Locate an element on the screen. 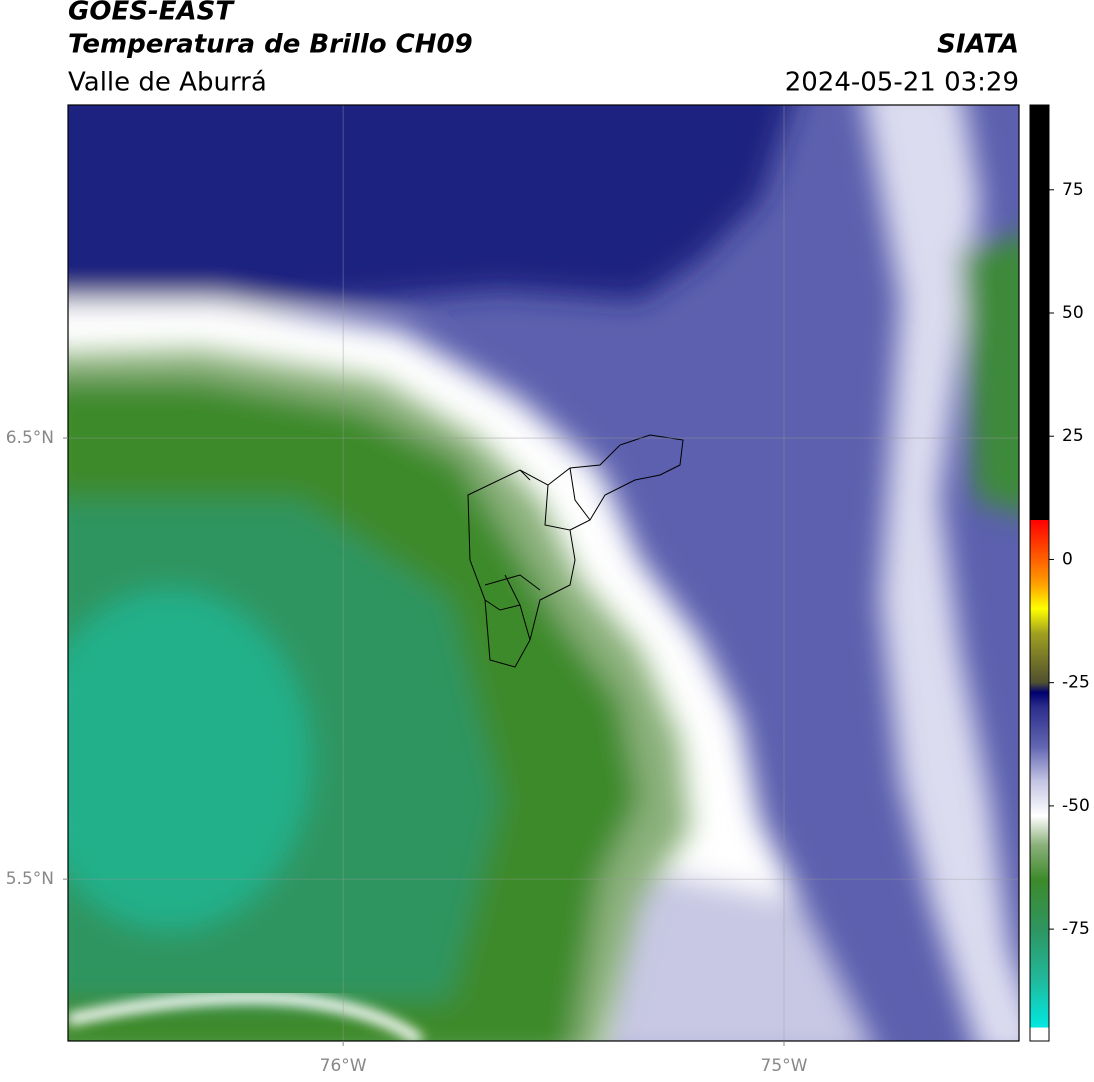  colorbar-tick-label: 75 is located at coordinates (1073, 190).